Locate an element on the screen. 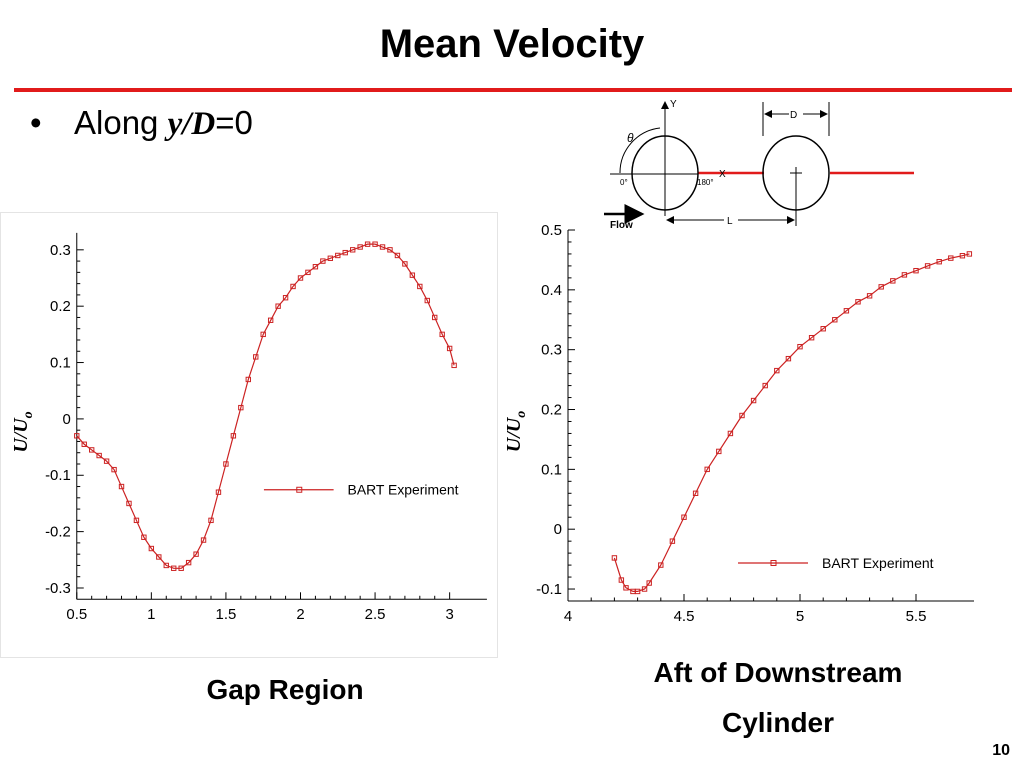 Image resolution: width=1024 pixels, height=768 pixels. angle-180-label: 180° is located at coordinates (705, 182).